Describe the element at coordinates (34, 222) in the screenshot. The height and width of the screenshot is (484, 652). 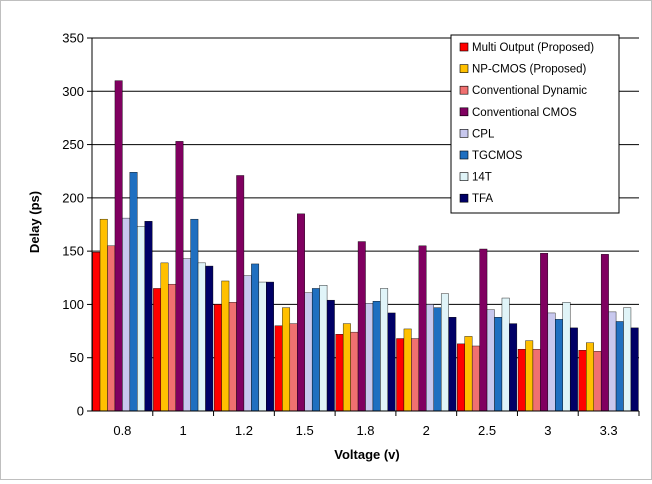
I see `y-axis-title: Delay (ps)` at that location.